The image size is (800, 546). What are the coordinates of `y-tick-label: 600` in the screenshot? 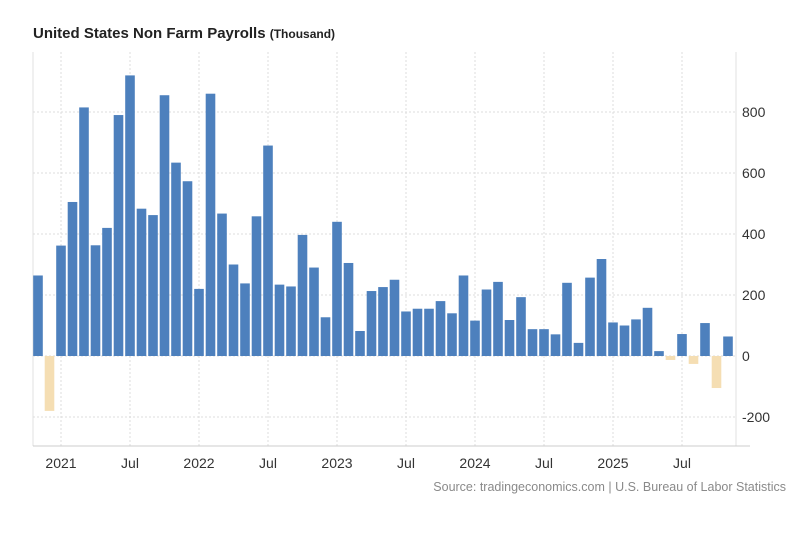 It's located at (754, 173).